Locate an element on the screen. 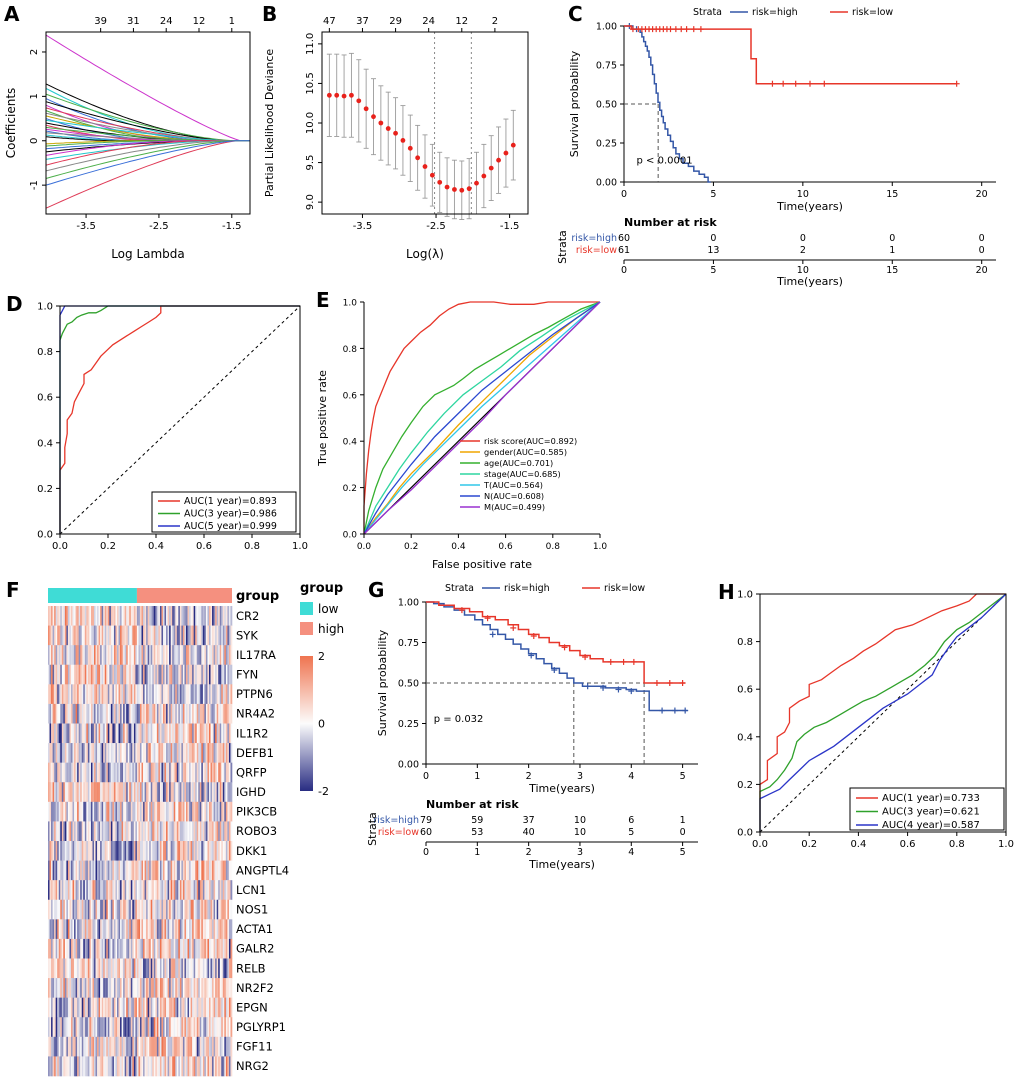 The height and width of the screenshot is (1083, 1020). svg-text: PIK3CB is located at coordinates (256, 812).